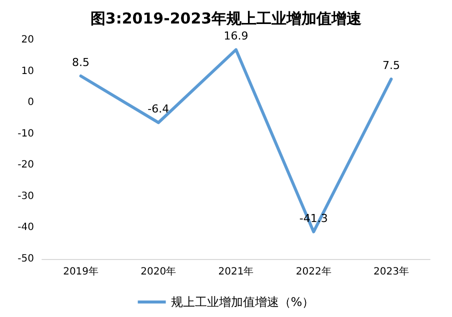  Describe the element at coordinates (26, 196) in the screenshot. I see `y-tick-label: -30` at that location.